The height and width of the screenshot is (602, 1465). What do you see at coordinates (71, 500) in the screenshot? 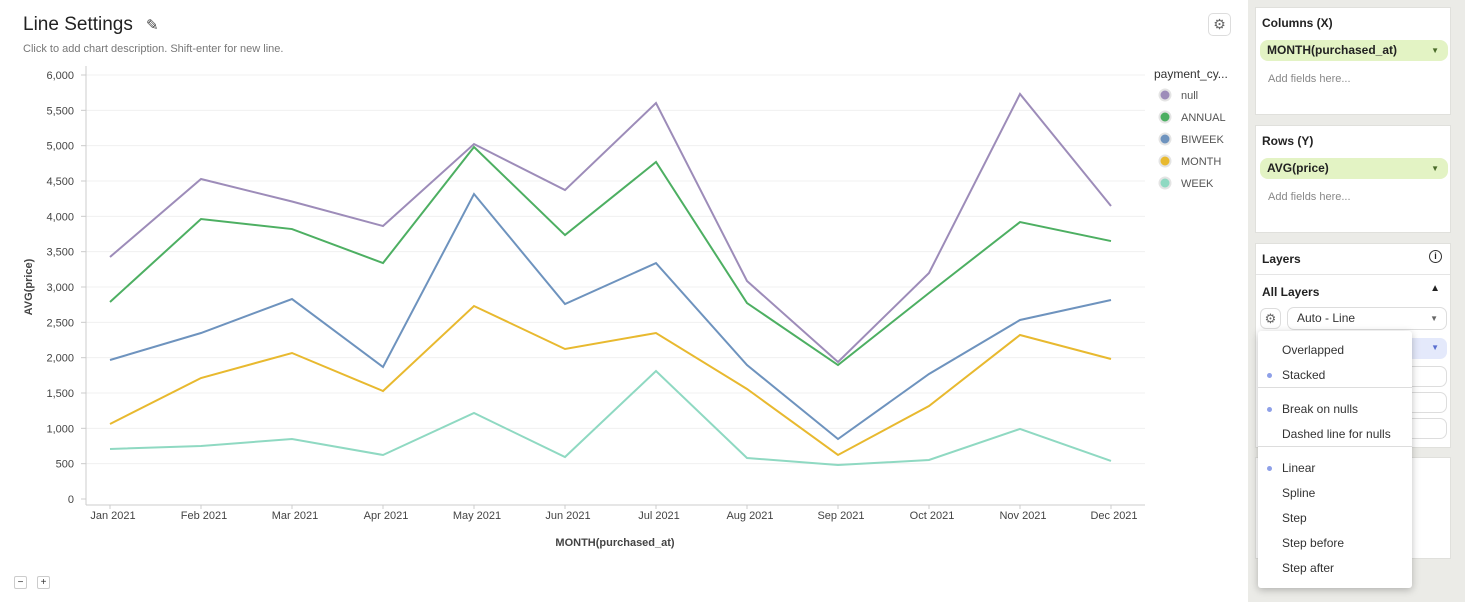
I see `y-tick-label: 0` at bounding box center [71, 500].